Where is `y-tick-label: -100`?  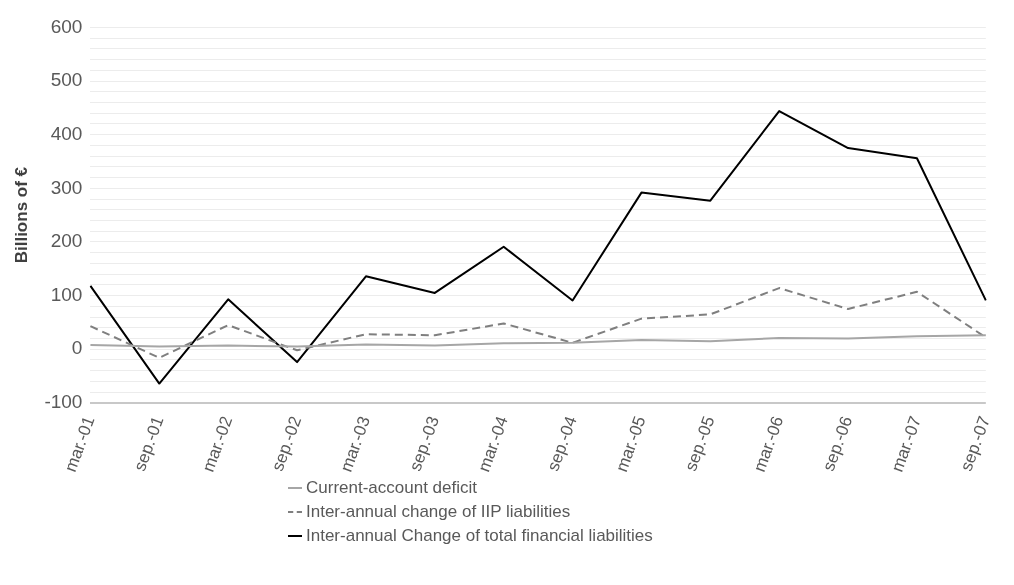
y-tick-label: -100 is located at coordinates (63, 402).